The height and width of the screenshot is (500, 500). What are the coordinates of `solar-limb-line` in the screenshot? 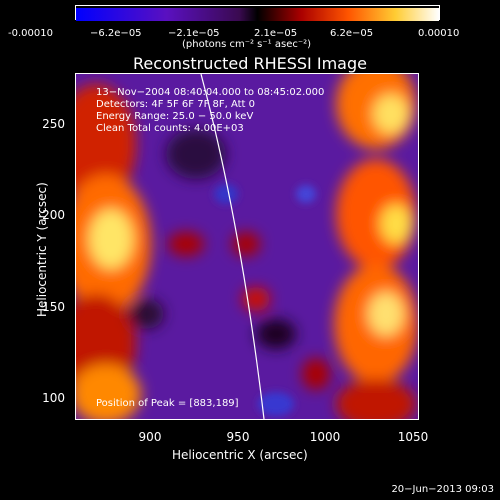 It's located at (232, 246).